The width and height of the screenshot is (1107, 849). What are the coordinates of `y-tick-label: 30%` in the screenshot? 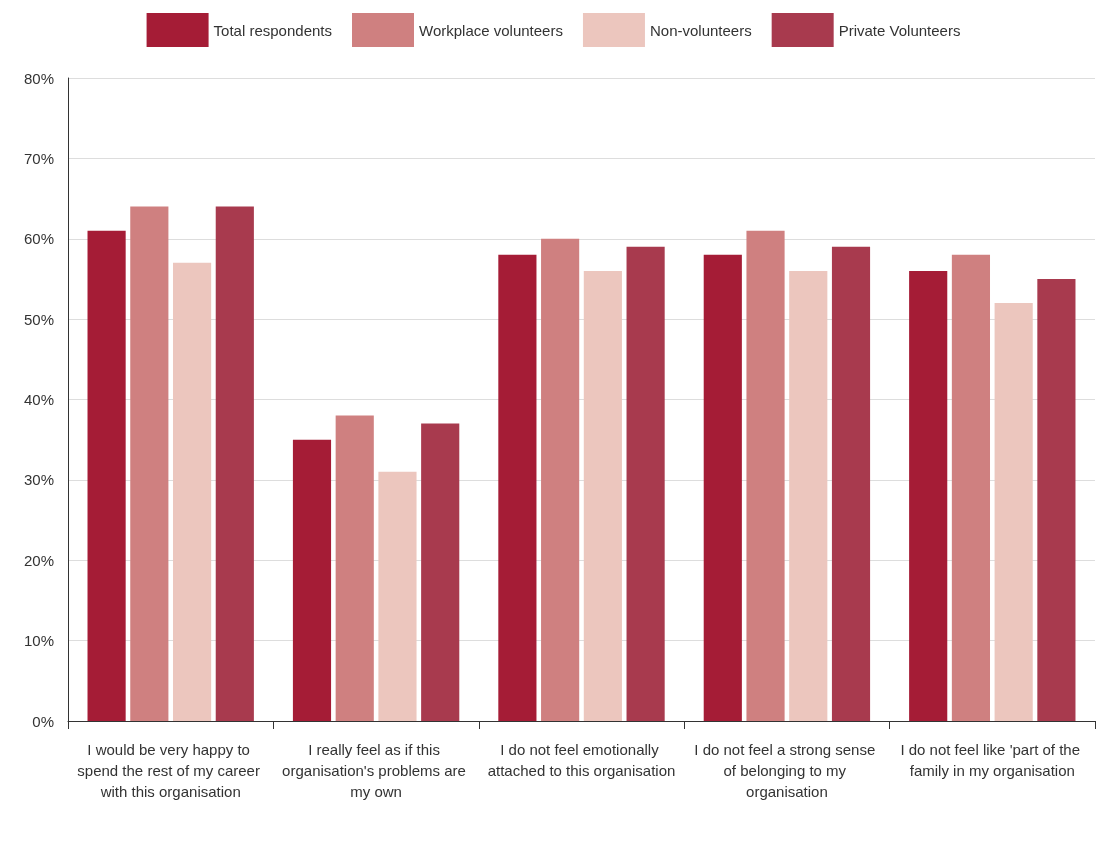 It's located at (38, 480).